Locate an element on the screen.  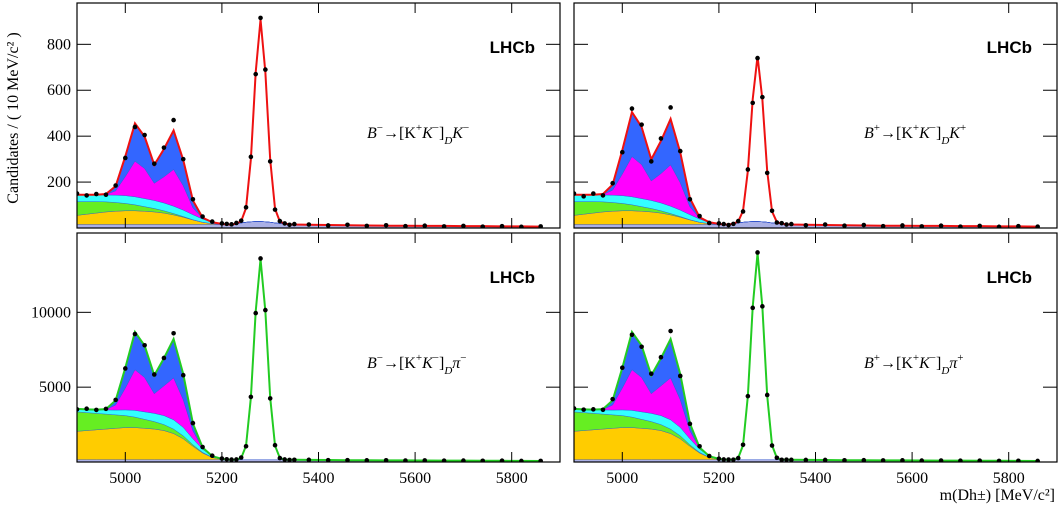
x-tick-label: 5200 is located at coordinates (719, 478).